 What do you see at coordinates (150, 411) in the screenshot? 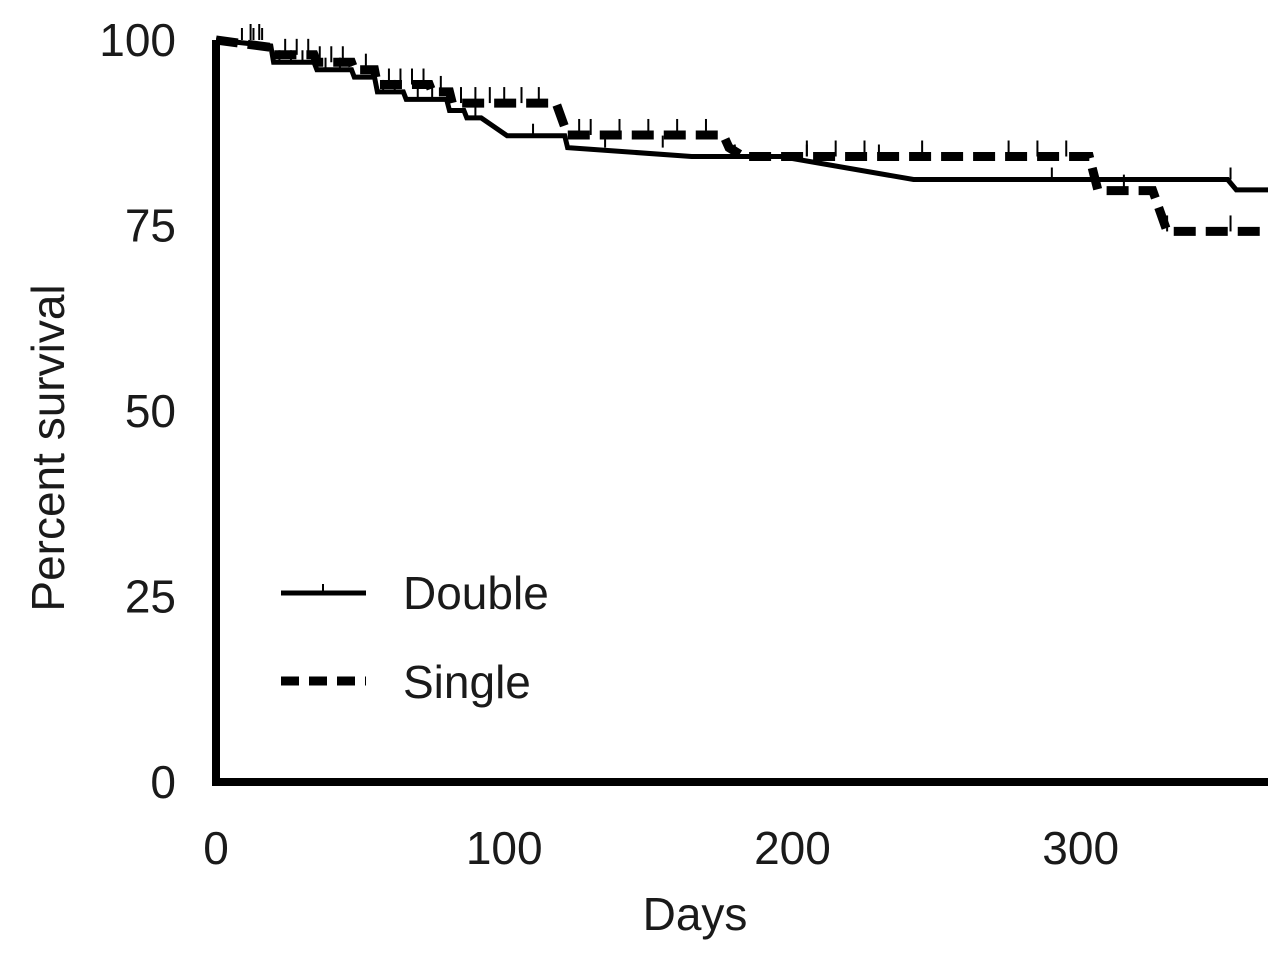
I see `y-tick-label: 50` at bounding box center [150, 411].